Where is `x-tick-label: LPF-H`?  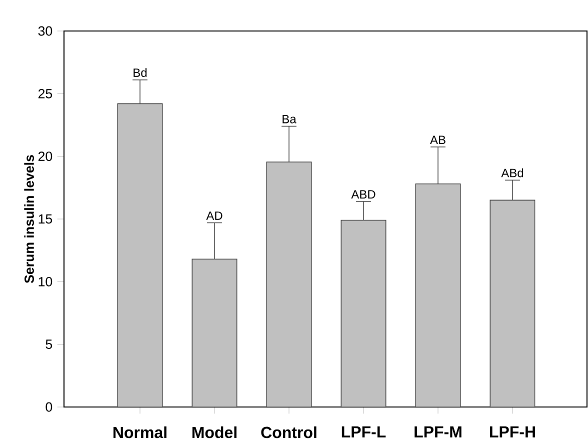 x-tick-label: LPF-H is located at coordinates (512, 432).